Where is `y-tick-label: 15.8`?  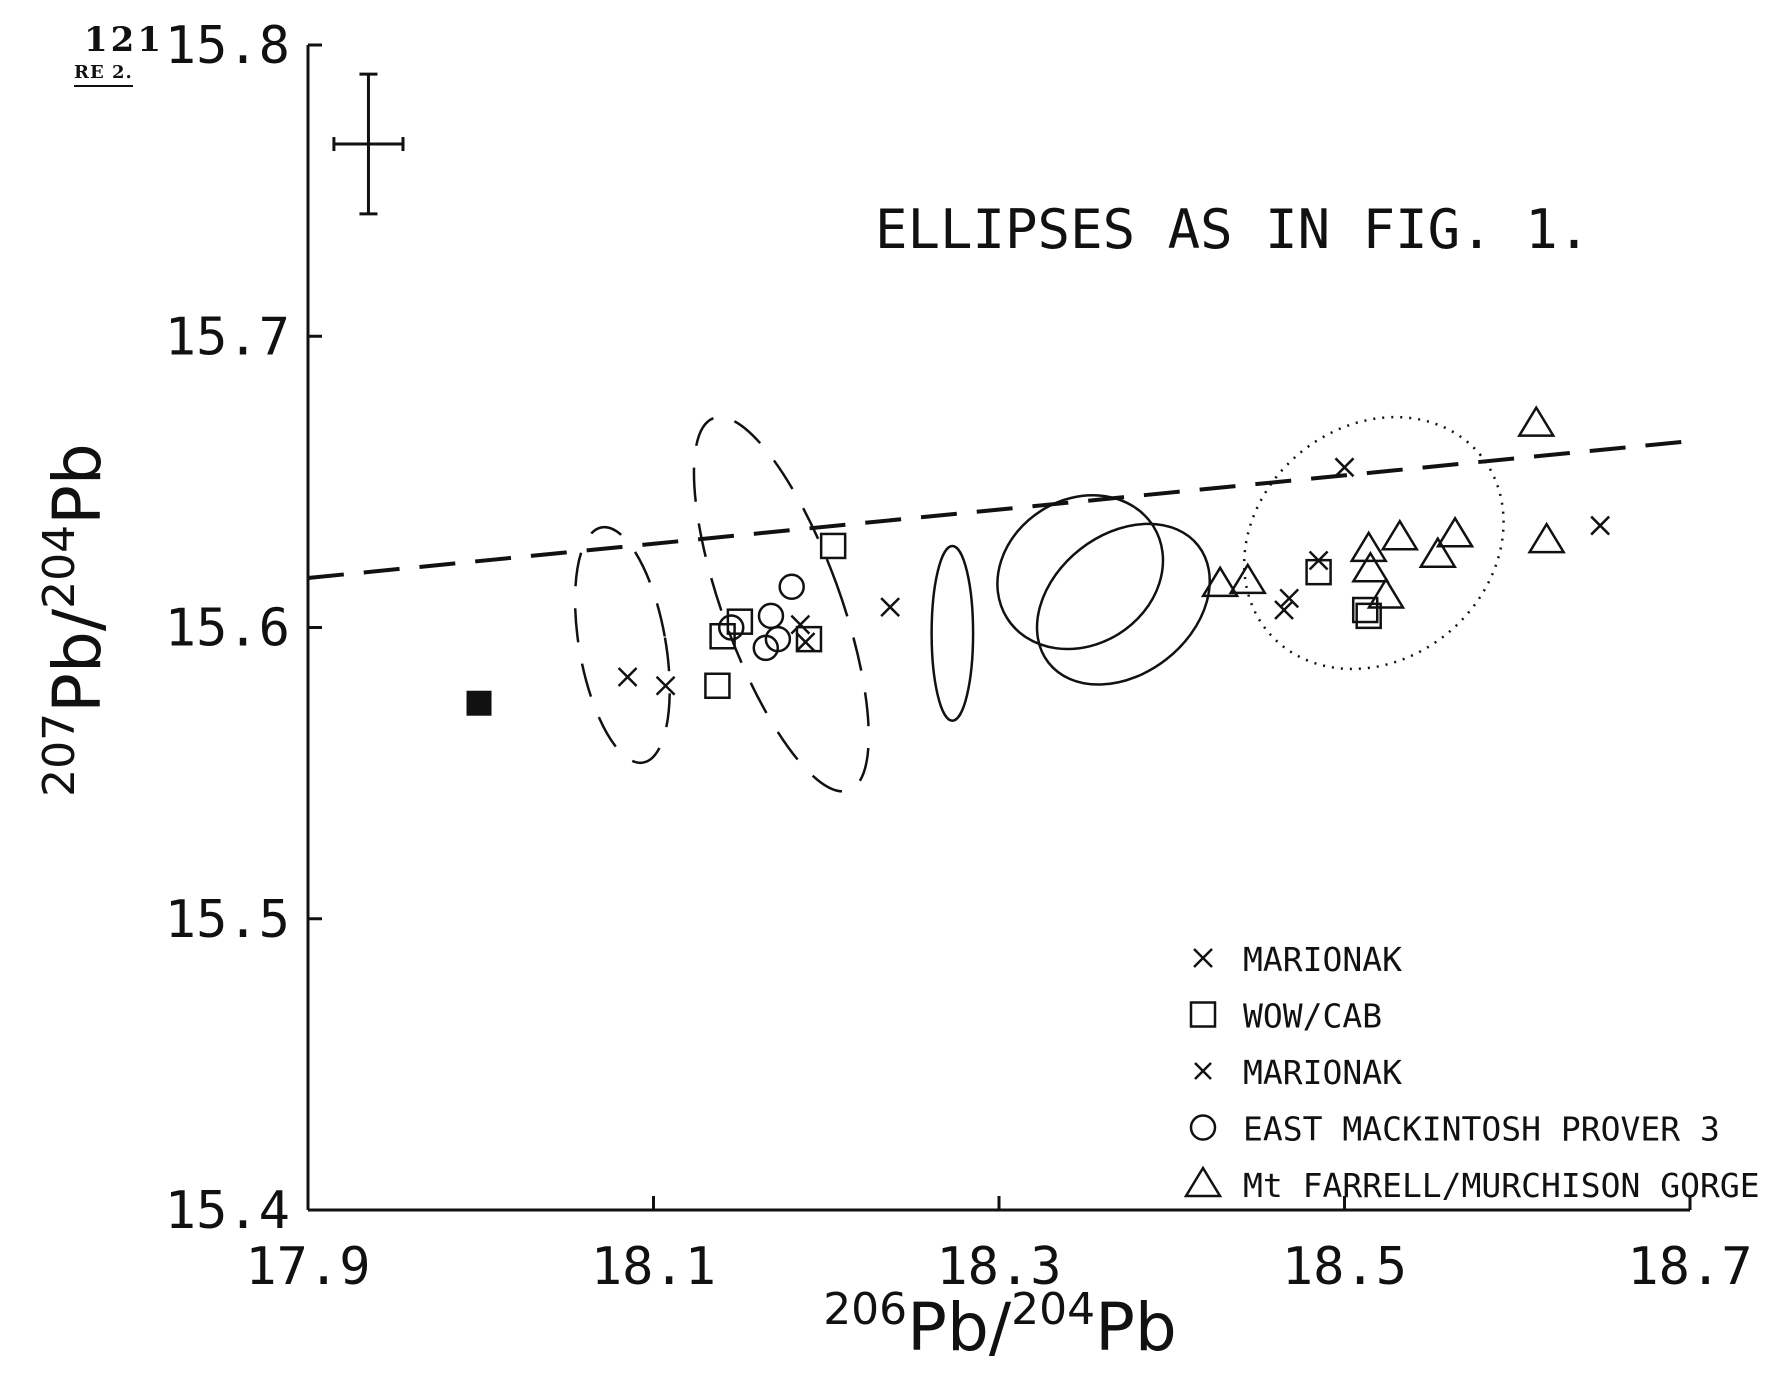
y-tick-label: 15.8 is located at coordinates (227, 46).